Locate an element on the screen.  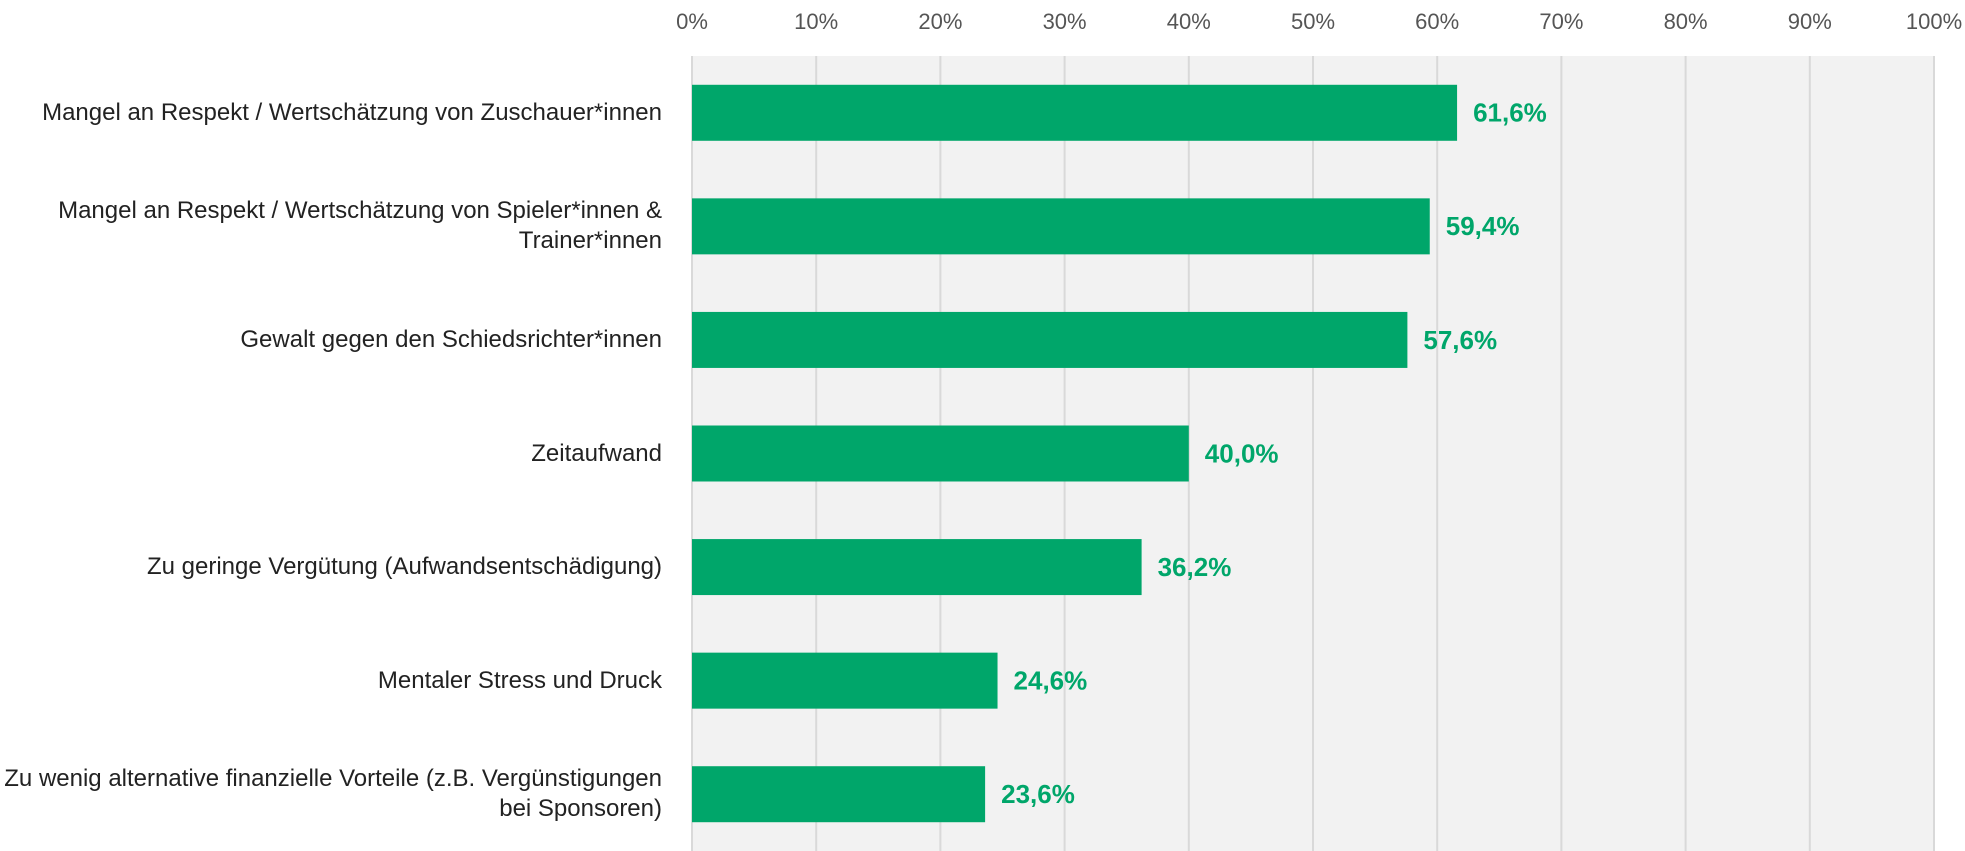
x-tick-label: 100% is located at coordinates (1934, 21).